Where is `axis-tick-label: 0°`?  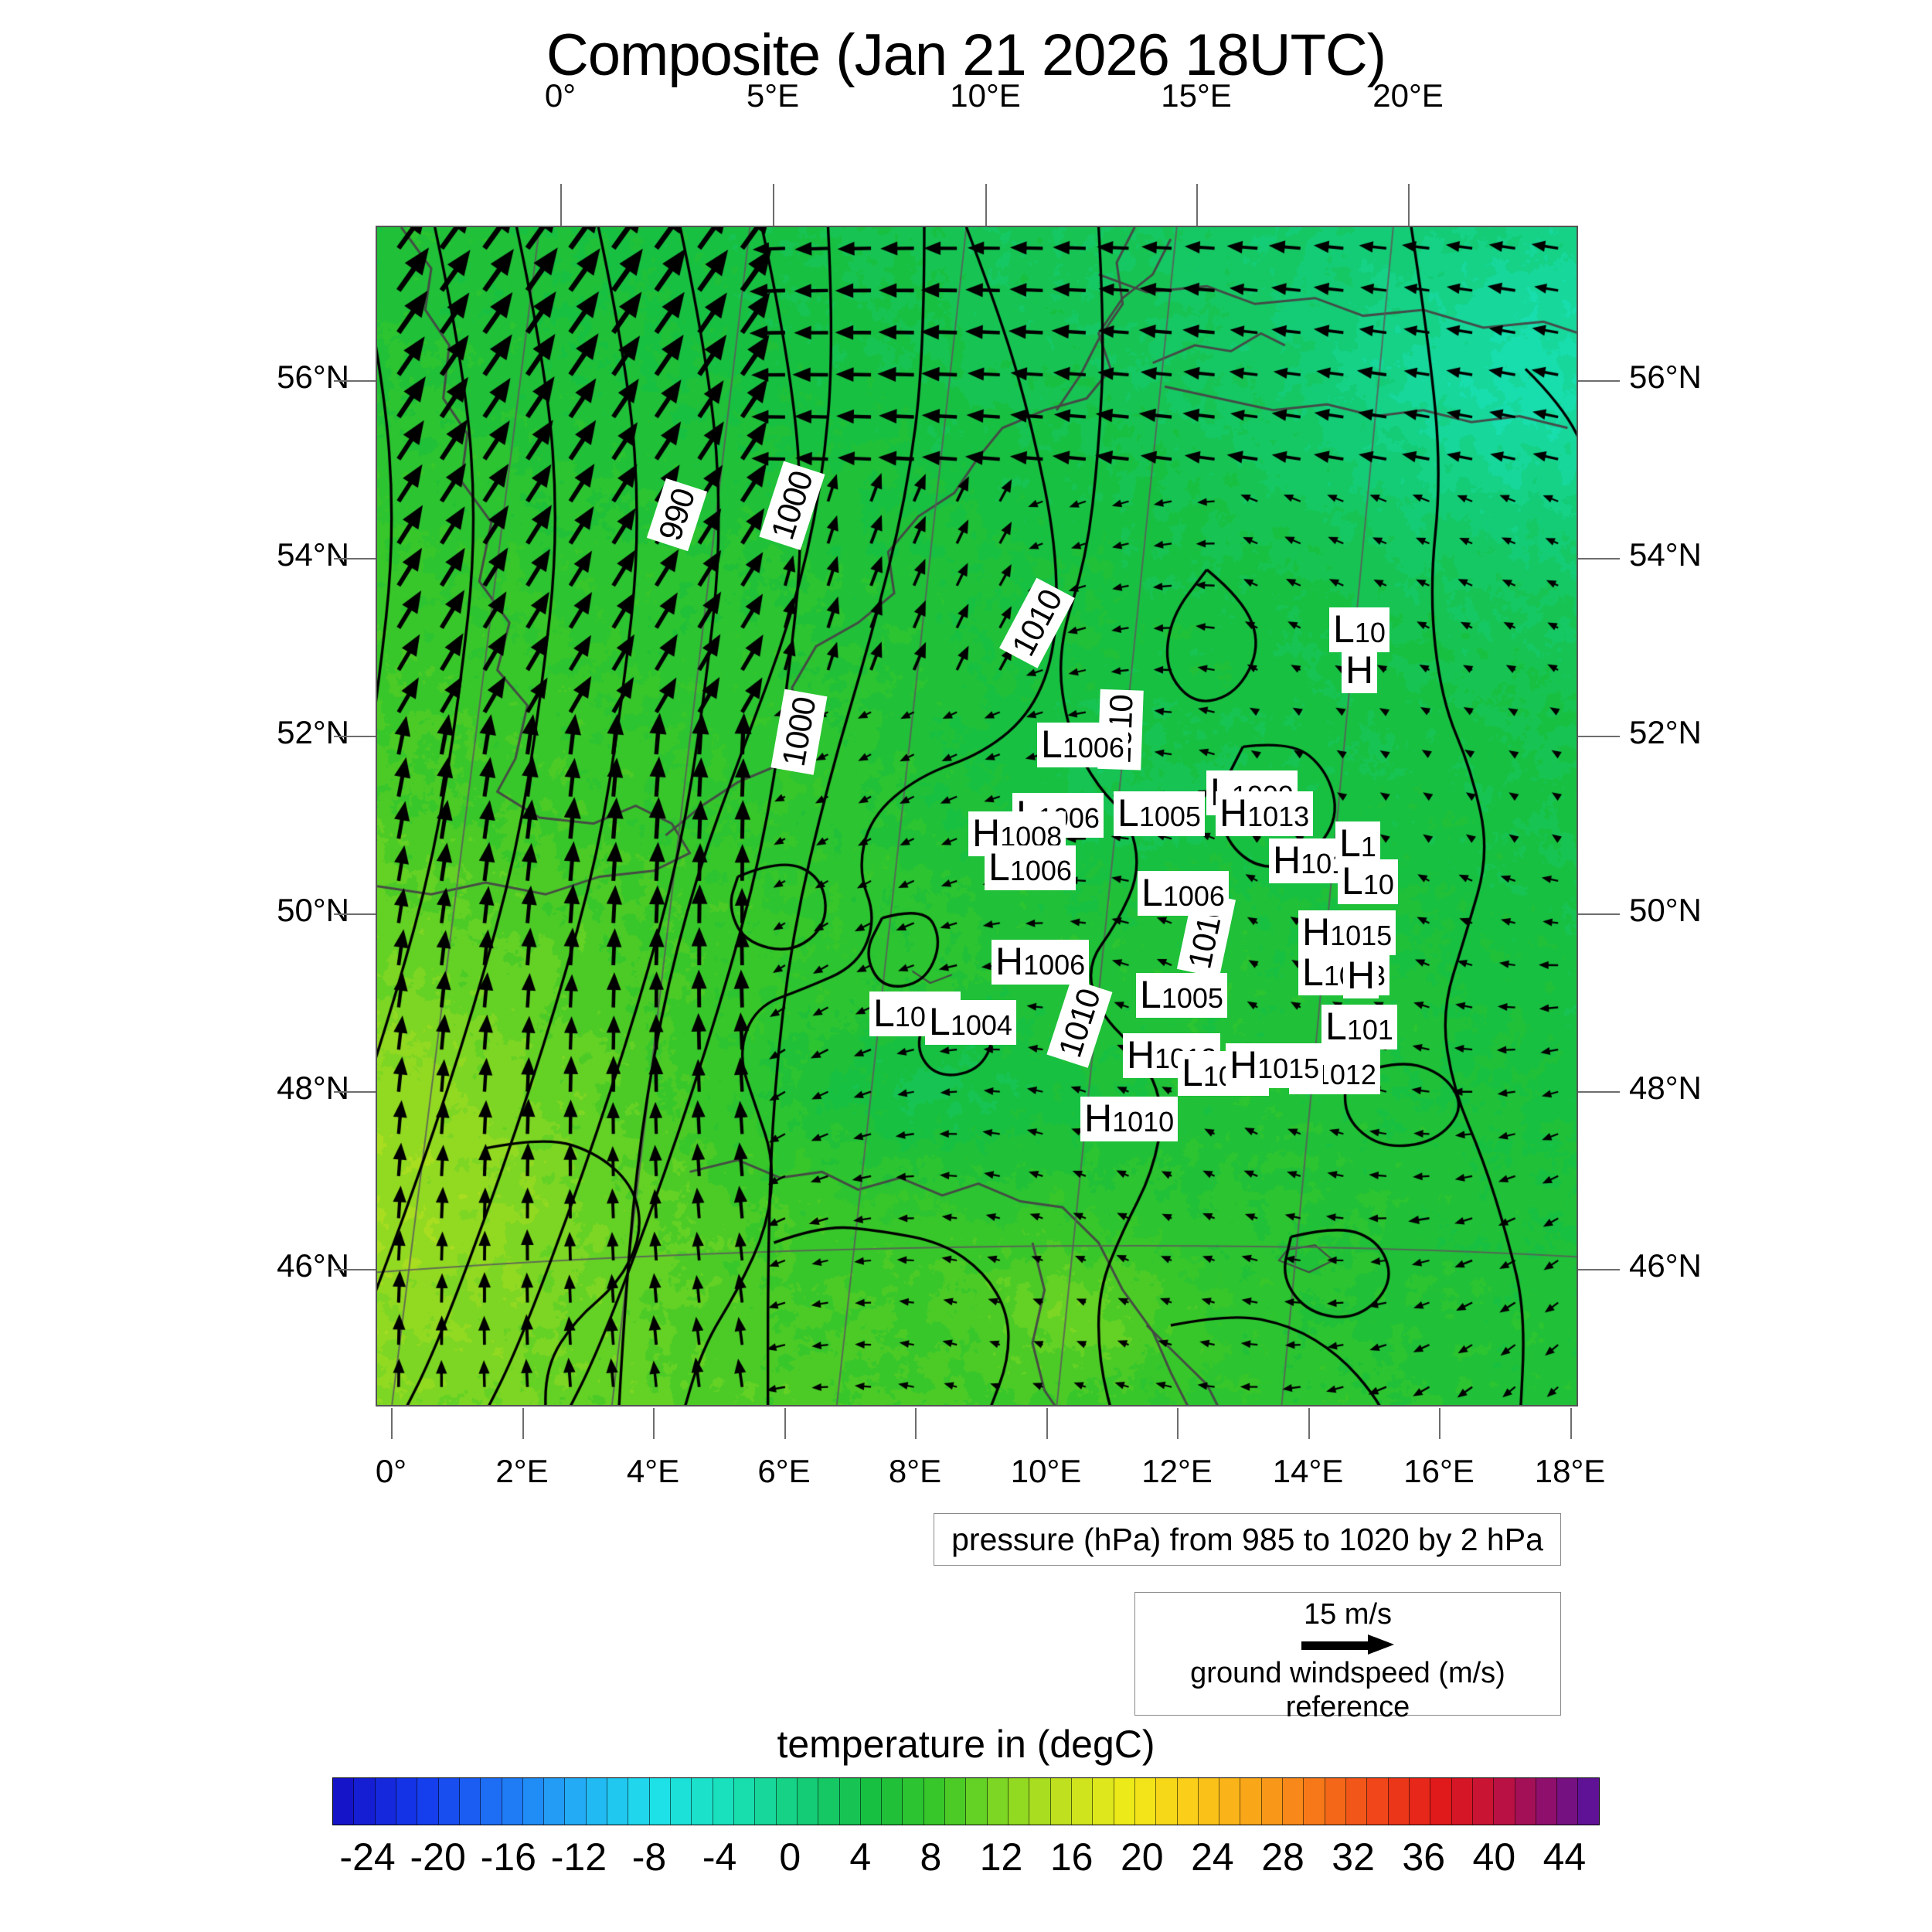
axis-tick-label: 0° is located at coordinates (560, 95).